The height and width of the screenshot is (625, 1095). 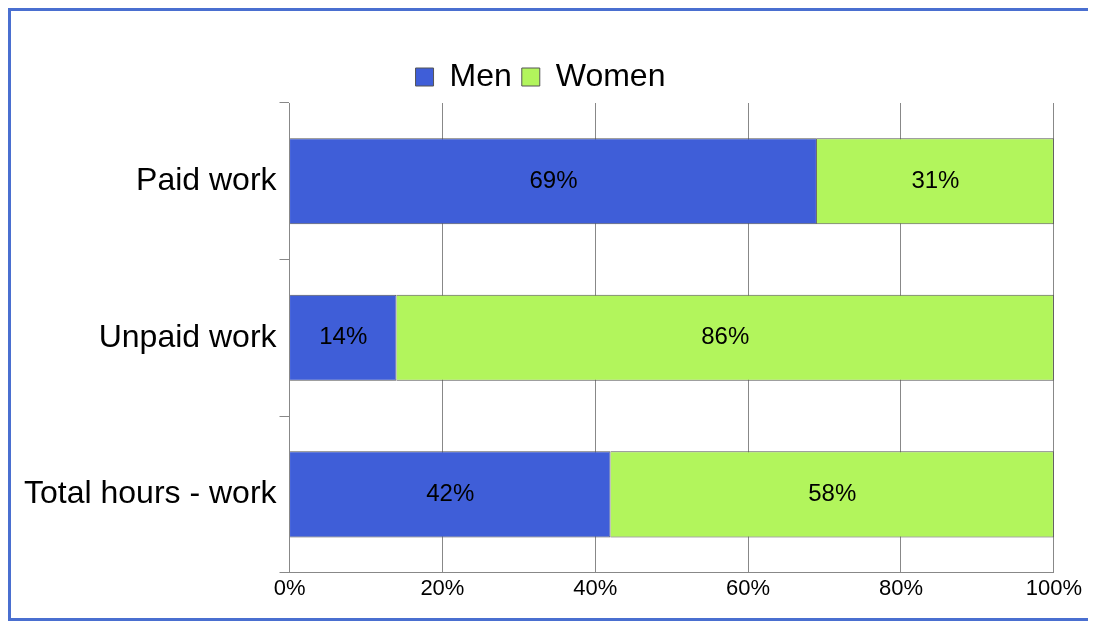 I want to click on x-tick-label: 0%, so click(x=289, y=587).